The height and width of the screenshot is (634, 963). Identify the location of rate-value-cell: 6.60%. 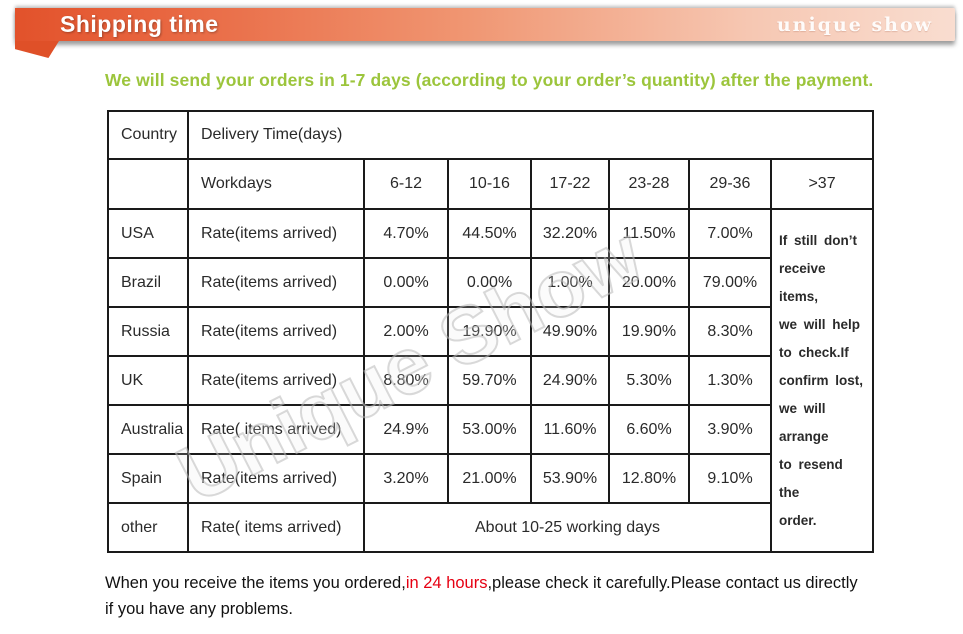
(649, 429).